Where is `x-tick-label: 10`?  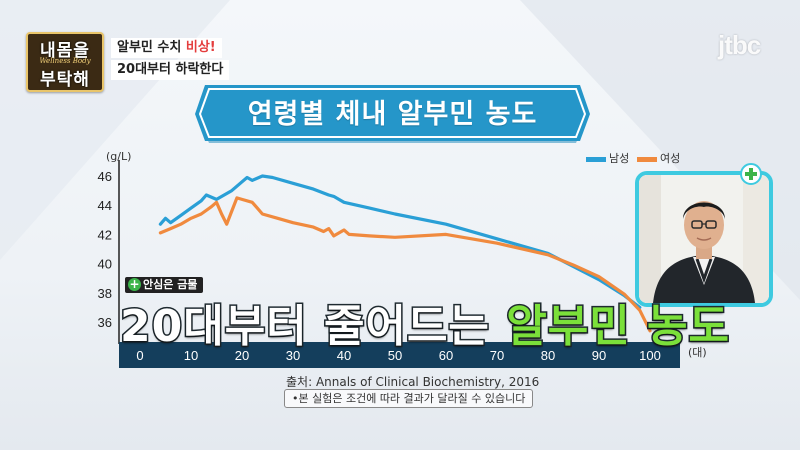
x-tick-label: 10 is located at coordinates (191, 355).